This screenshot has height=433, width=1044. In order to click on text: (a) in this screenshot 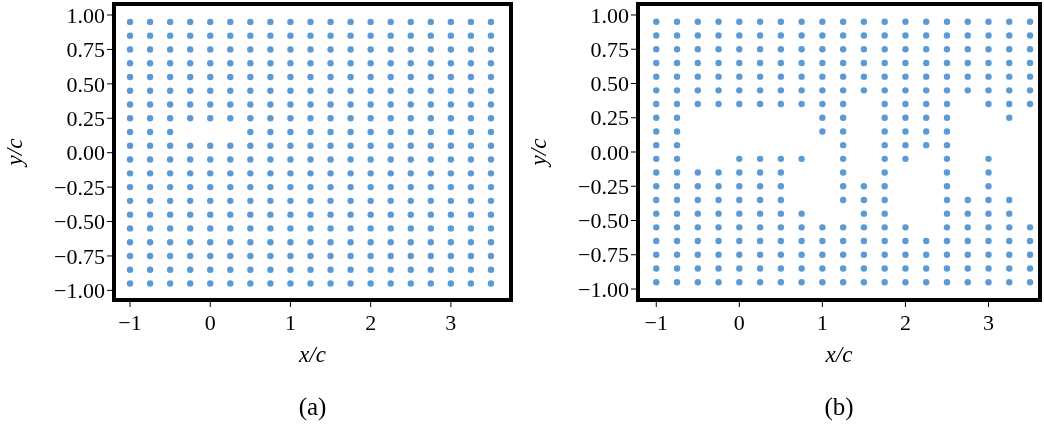, I will do `click(312, 407)`.